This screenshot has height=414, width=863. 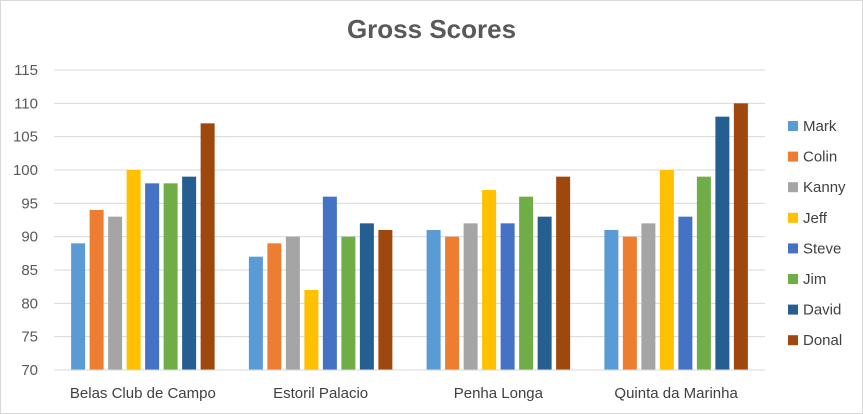 I want to click on legend-label-david: David, so click(x=822, y=310).